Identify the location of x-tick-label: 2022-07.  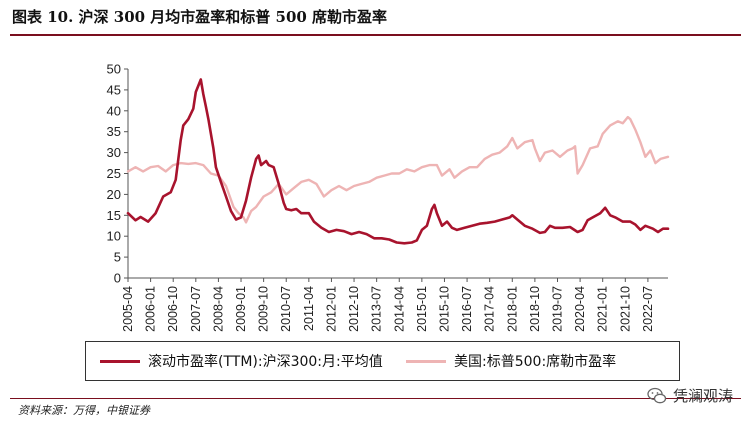
(648, 309).